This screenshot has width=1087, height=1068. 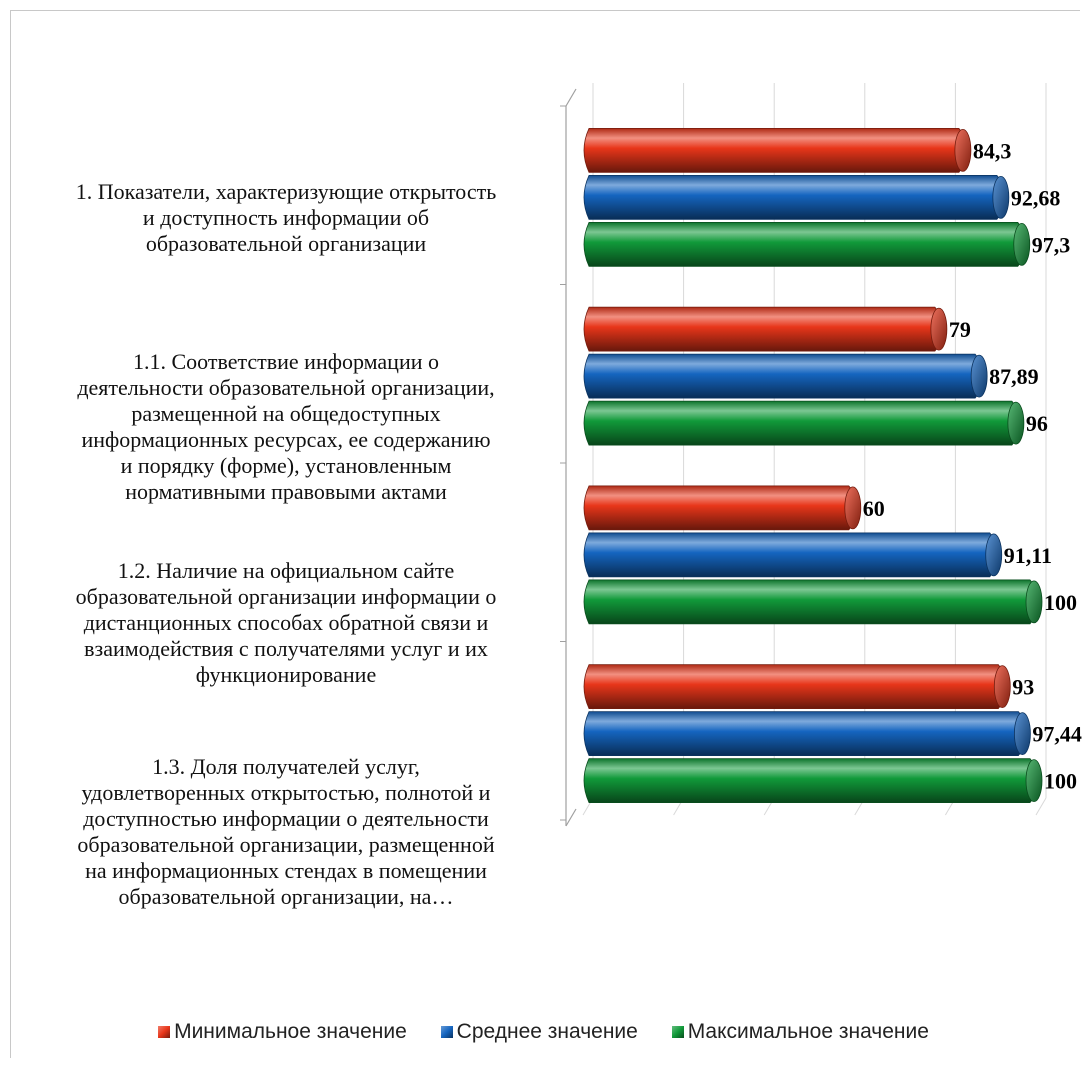 I want to click on legend-item-max: Максимальное значение, so click(x=800, y=1032).